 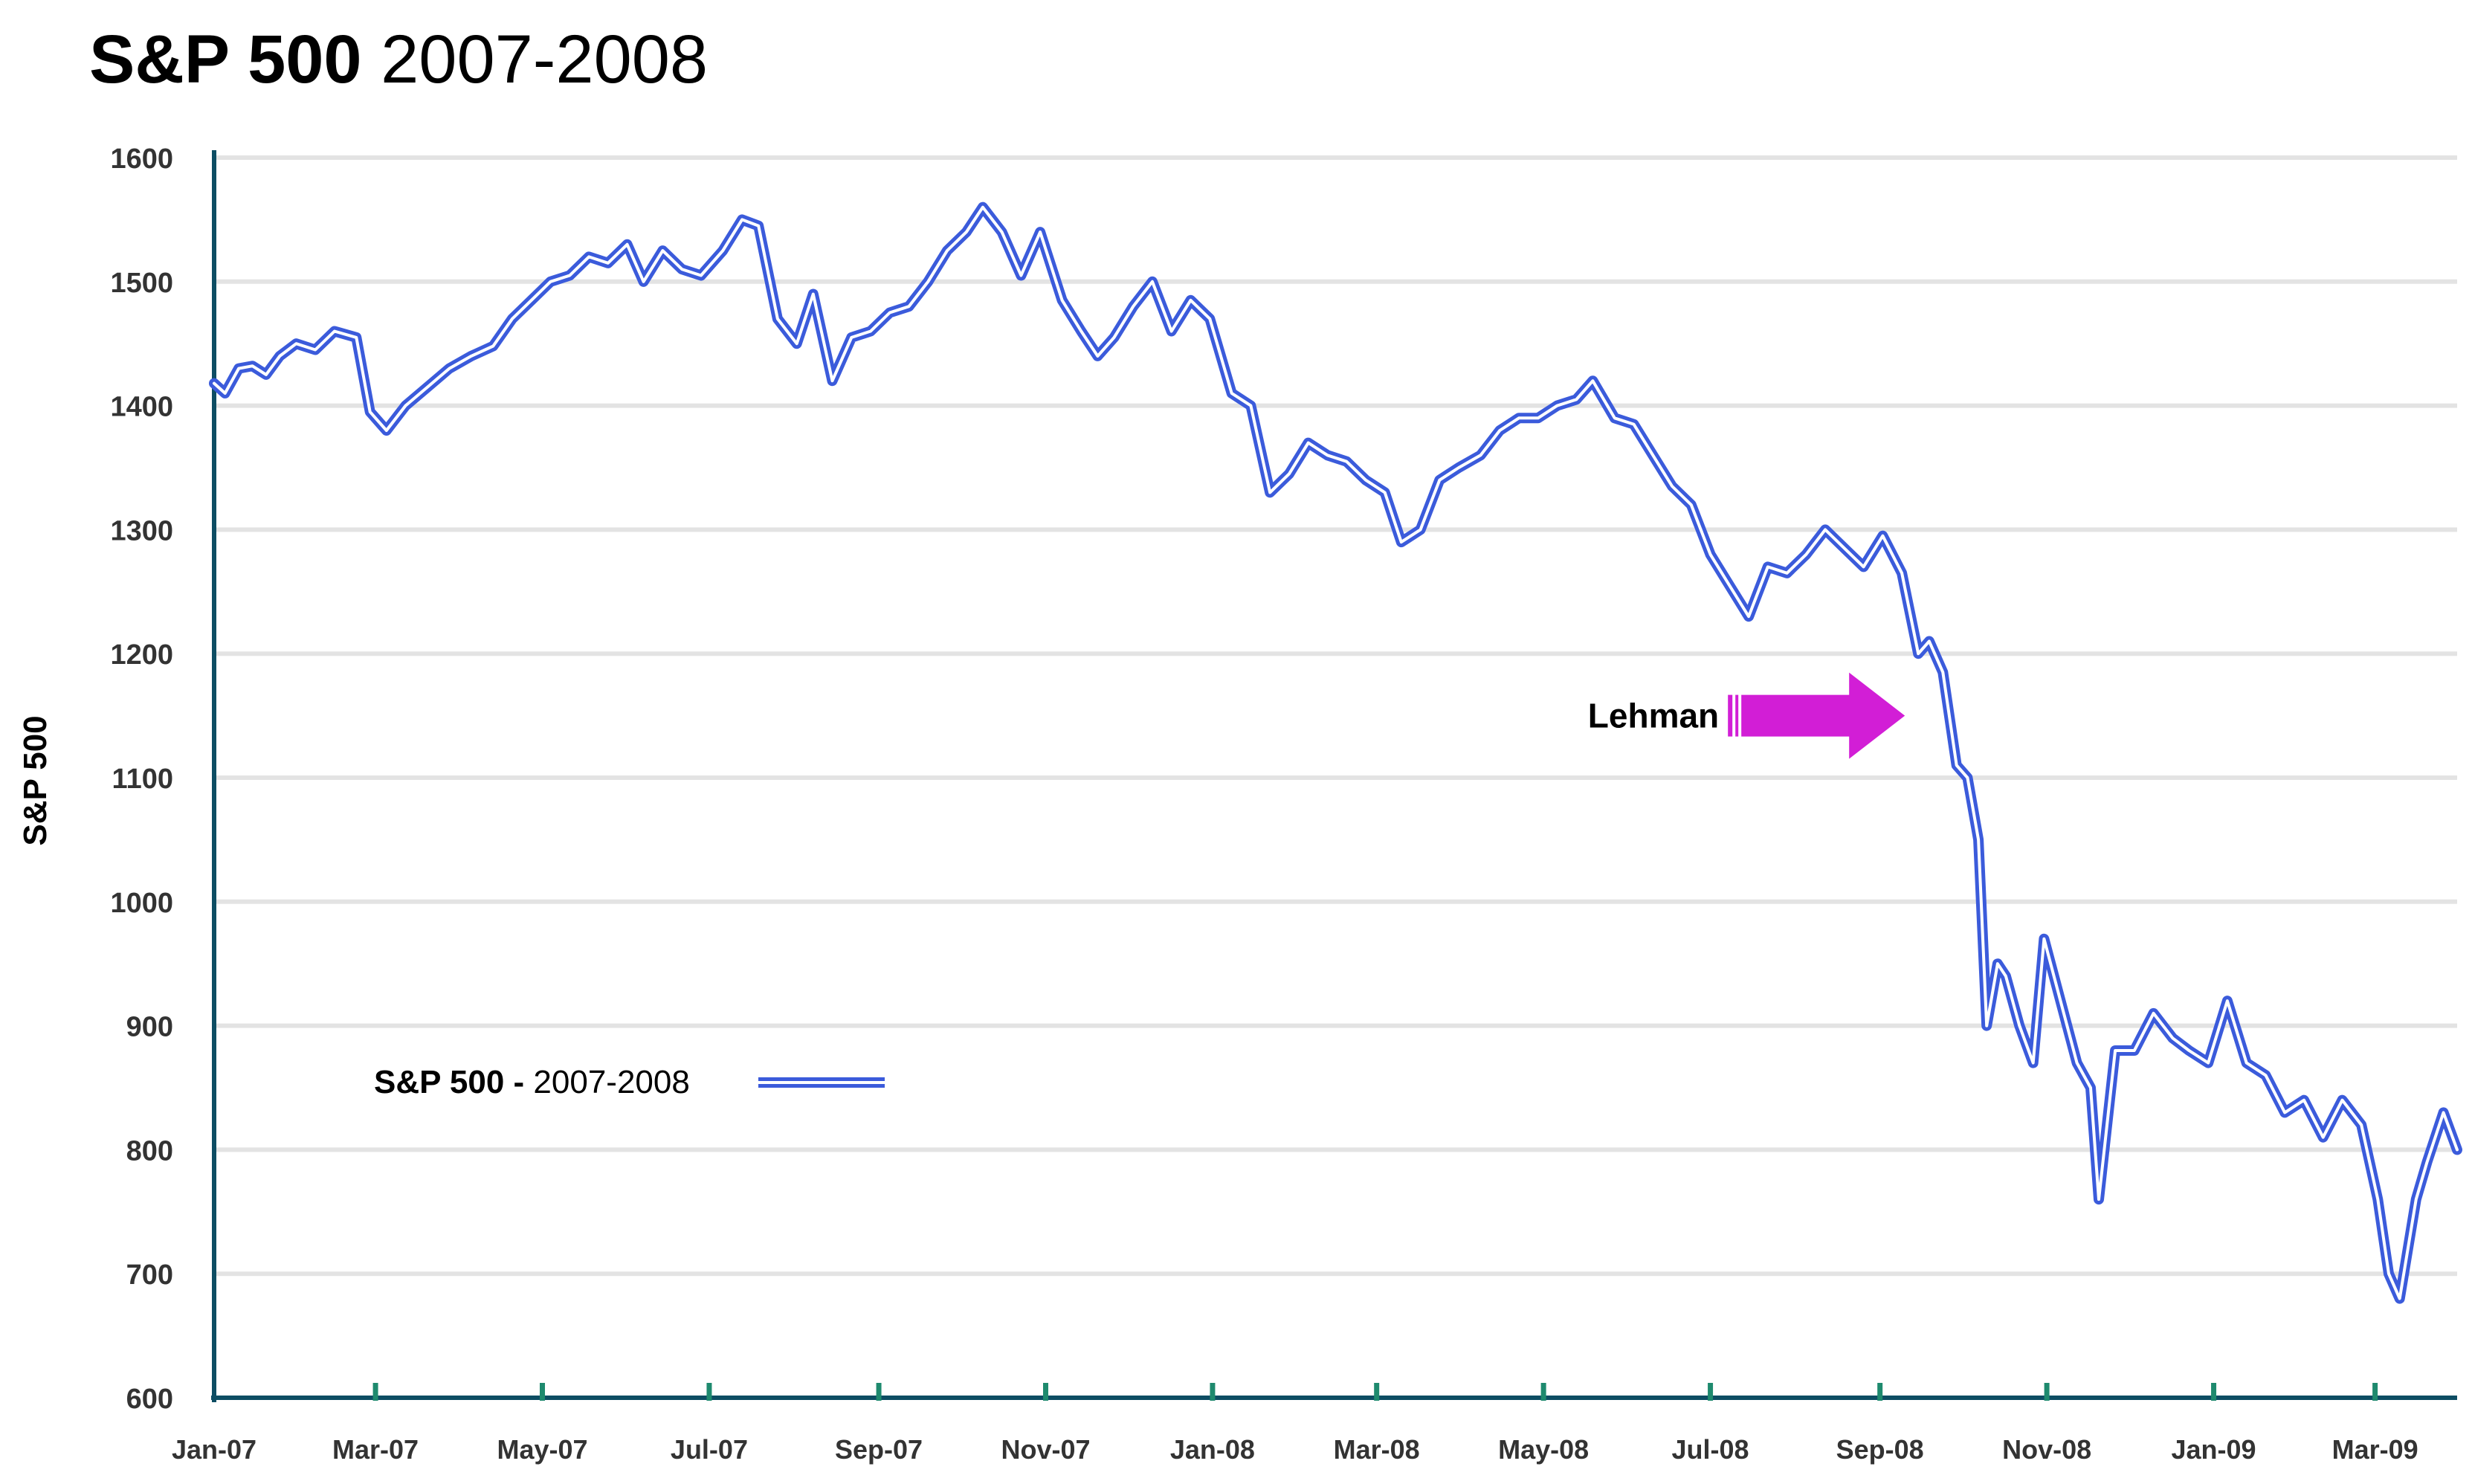 I want to click on x-tick-label: Mar-07, so click(x=376, y=1449).